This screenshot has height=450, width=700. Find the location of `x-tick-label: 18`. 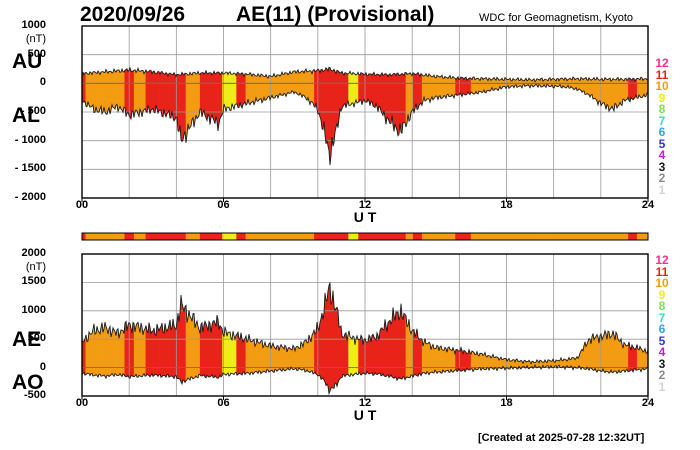

x-tick-label: 18 is located at coordinates (506, 403).